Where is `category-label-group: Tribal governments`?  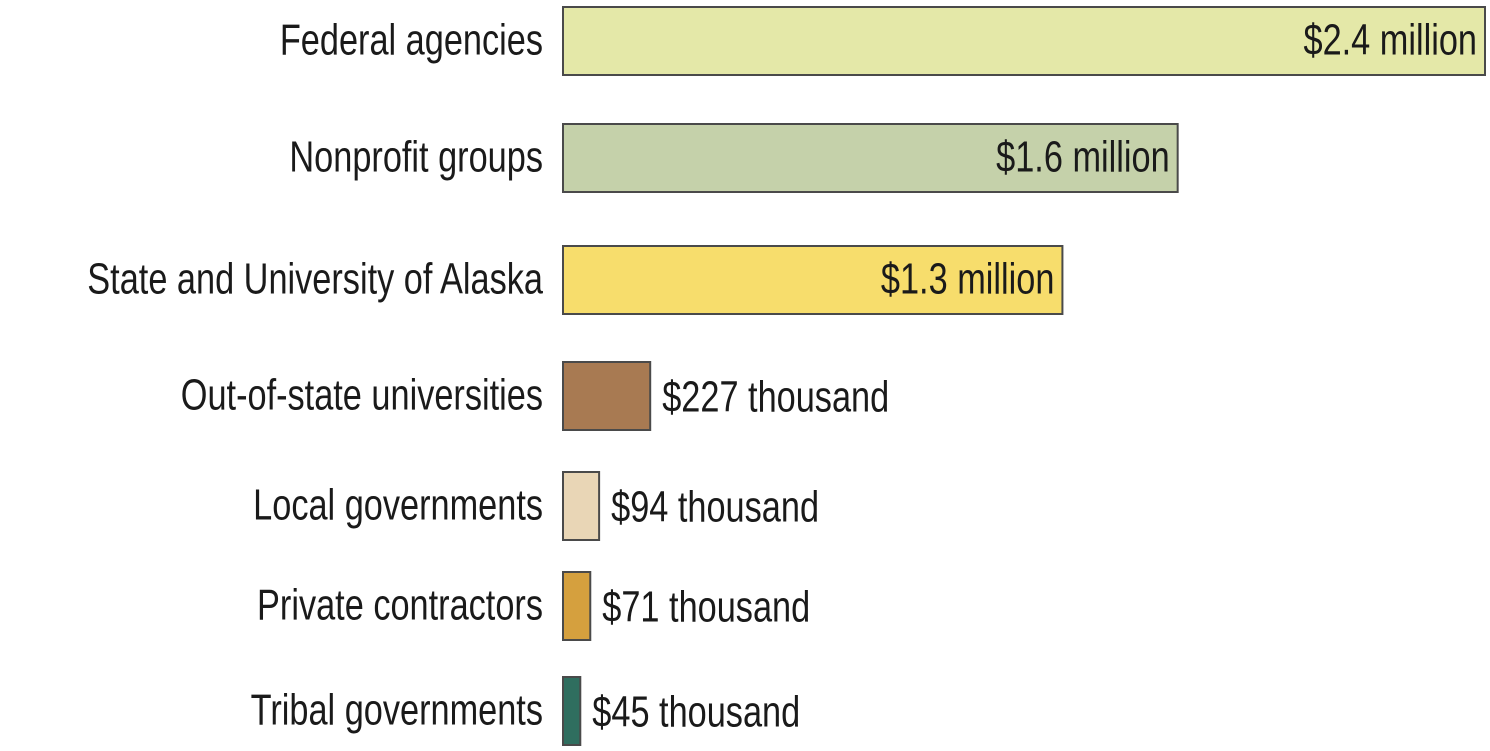
category-label-group: Tribal governments is located at coordinates (397, 710).